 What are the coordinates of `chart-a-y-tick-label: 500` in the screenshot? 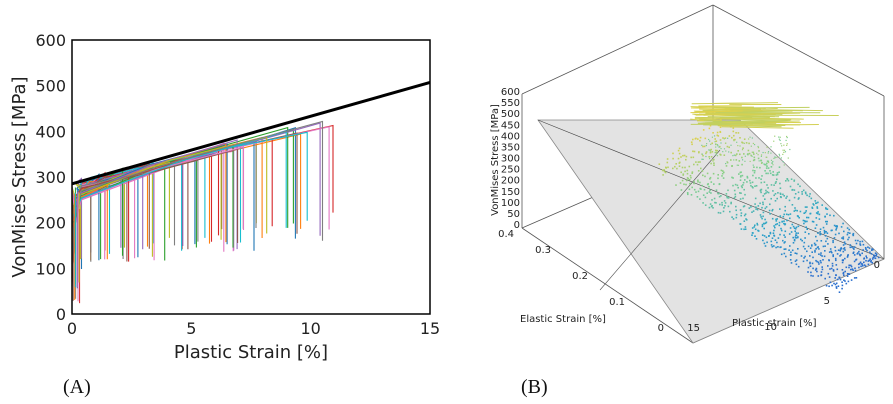 It's located at (50, 86).